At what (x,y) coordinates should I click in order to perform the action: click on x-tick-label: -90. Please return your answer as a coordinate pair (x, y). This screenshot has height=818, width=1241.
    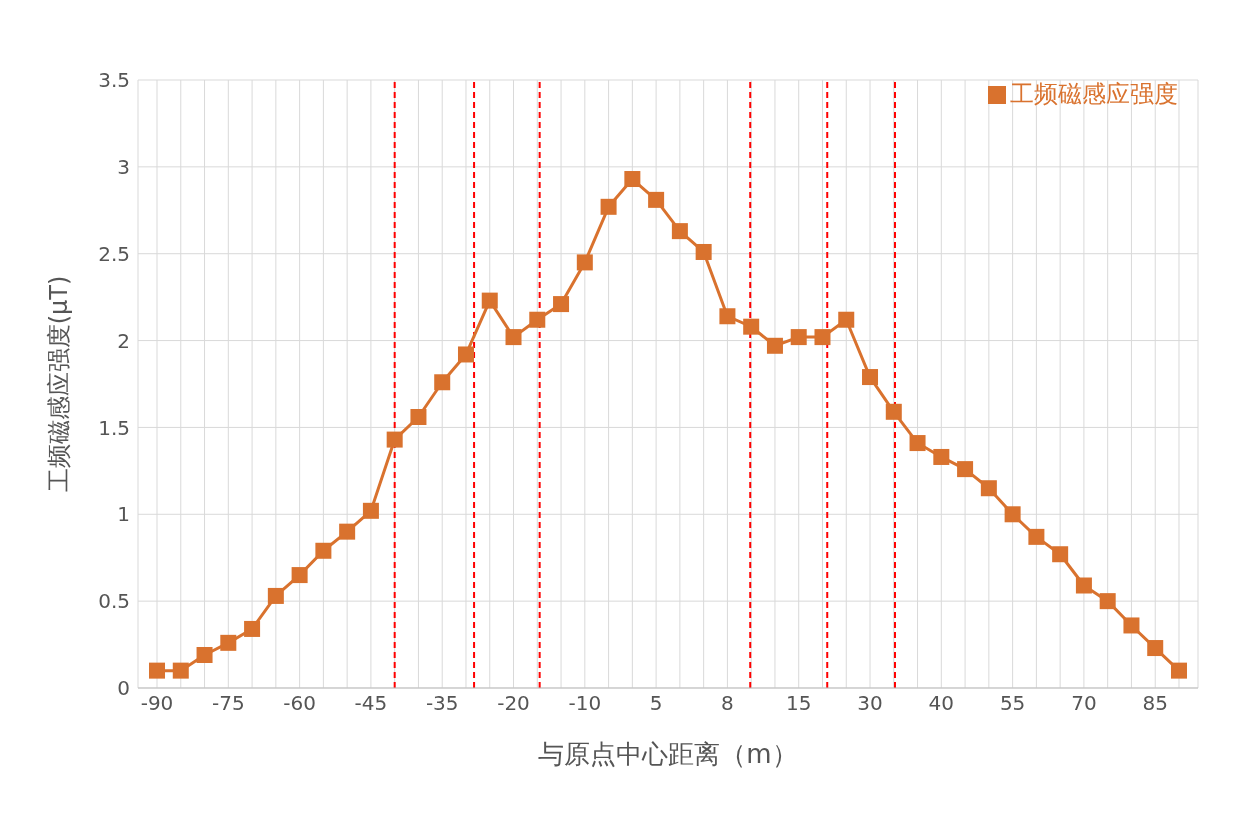
    Looking at the image, I should click on (157, 703).